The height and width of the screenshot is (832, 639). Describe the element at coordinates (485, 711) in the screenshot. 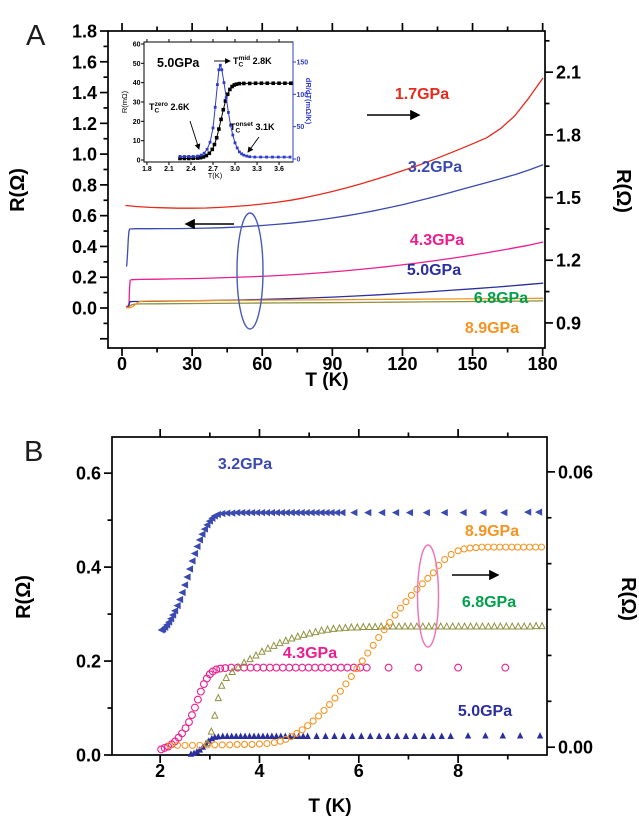

I see `curve-label-5.0GPa: 5.0GPa` at that location.